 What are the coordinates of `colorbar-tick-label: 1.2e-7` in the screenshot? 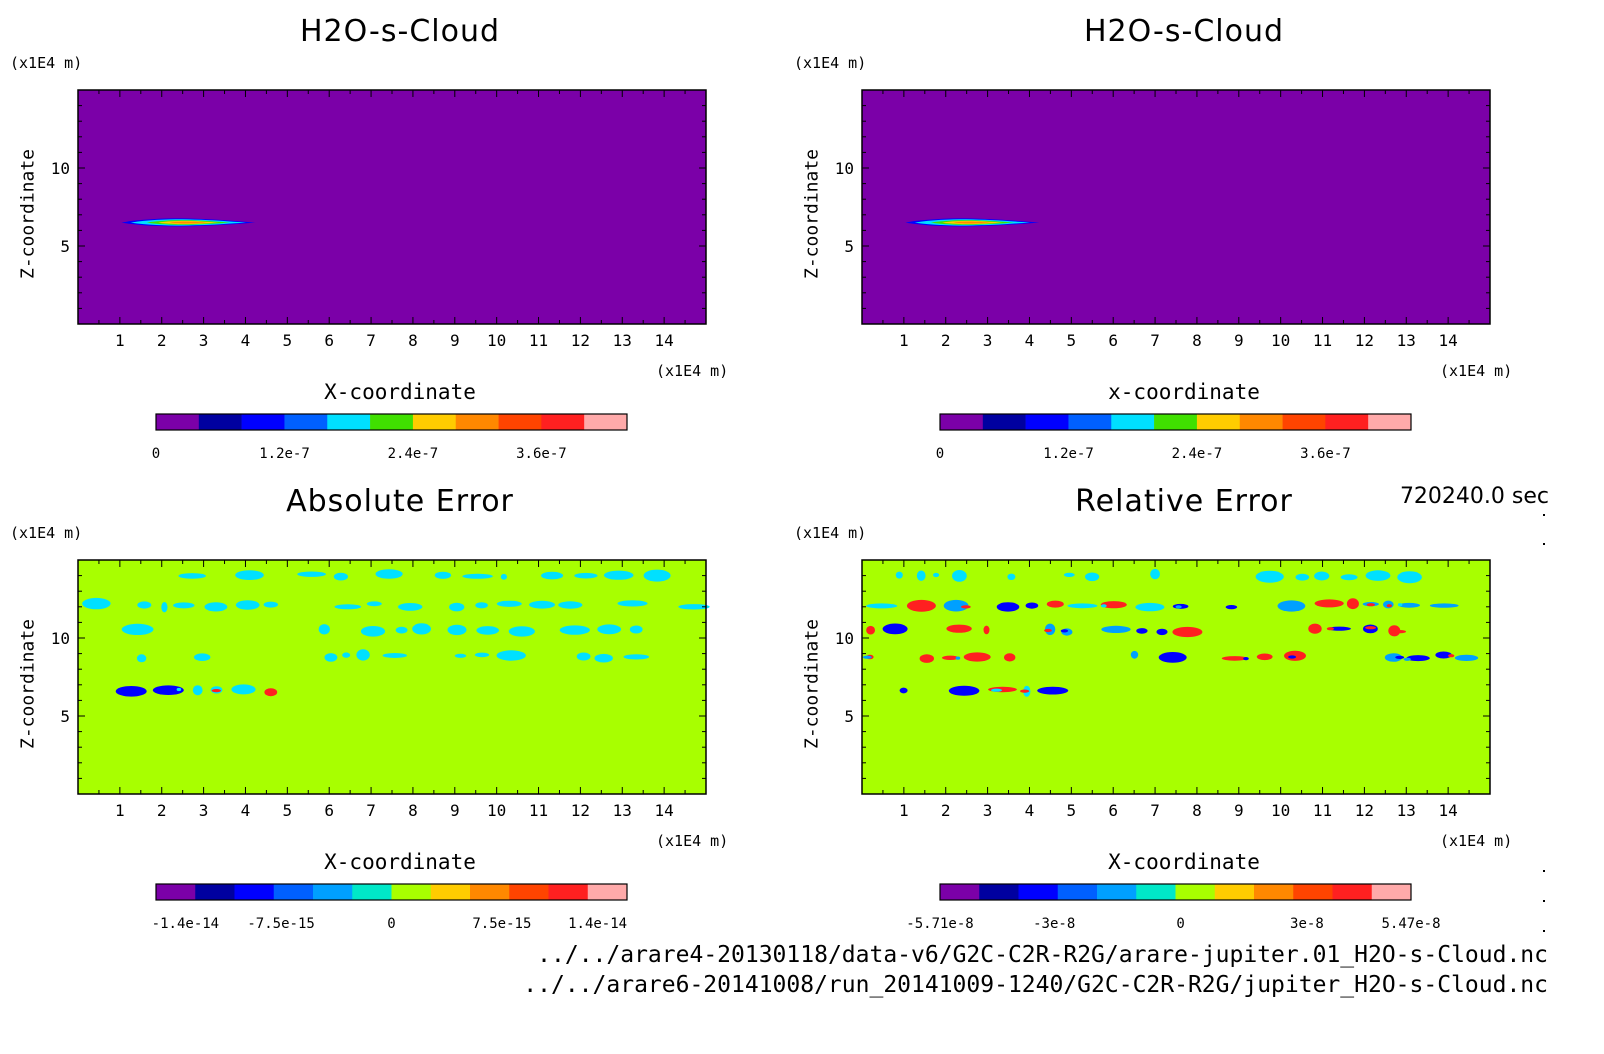 It's located at (284, 454).